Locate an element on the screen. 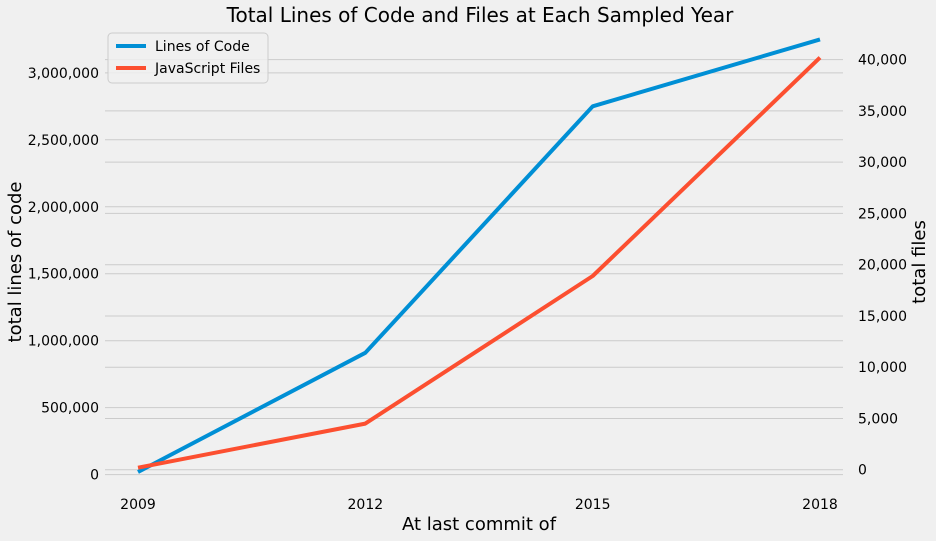 The width and height of the screenshot is (936, 541). y-left-tick-label: 0 is located at coordinates (94, 476).